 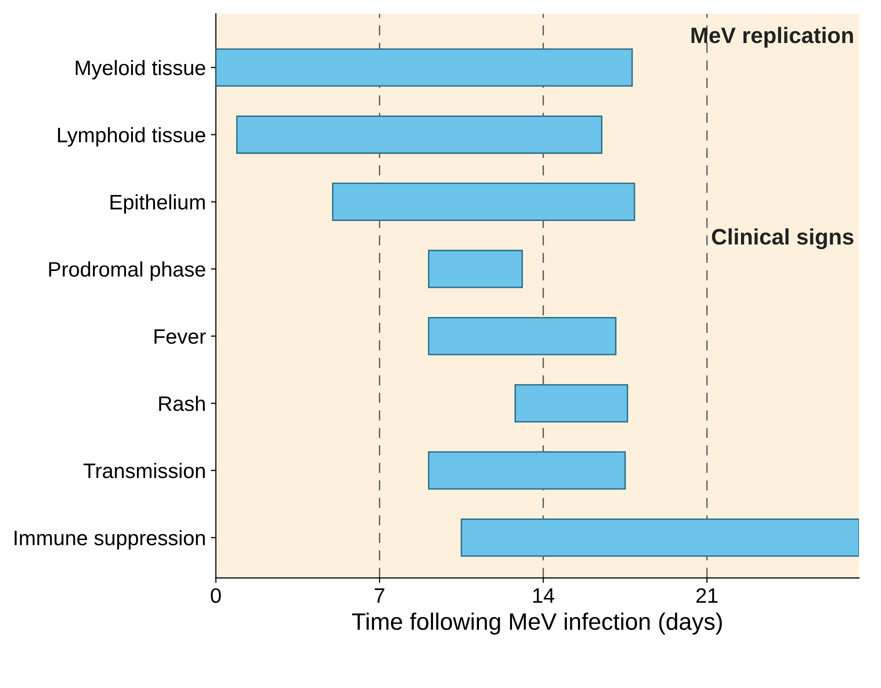 What do you see at coordinates (783, 239) in the screenshot?
I see `annotation: Clinical signs` at bounding box center [783, 239].